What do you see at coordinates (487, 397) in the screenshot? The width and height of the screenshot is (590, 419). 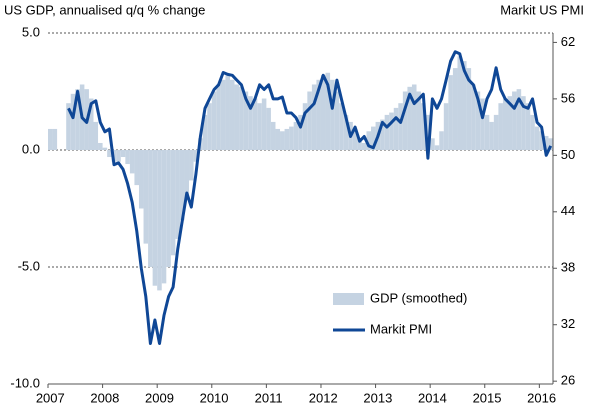 I see `x-tick-label: 2015` at bounding box center [487, 397].